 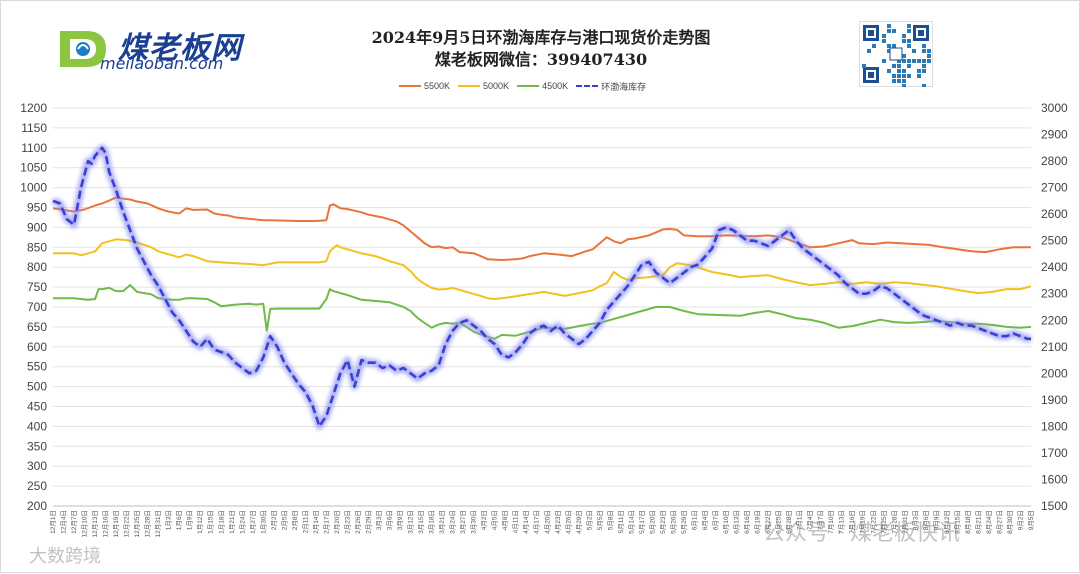 What do you see at coordinates (253, 522) in the screenshot?
I see `x-tick-label: 1月27日` at bounding box center [253, 522].